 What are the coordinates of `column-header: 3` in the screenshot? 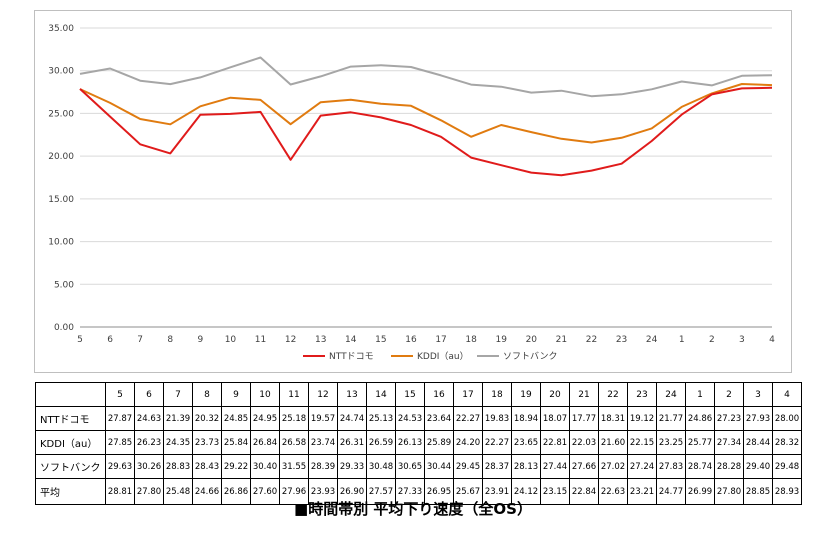 It's located at (758, 394).